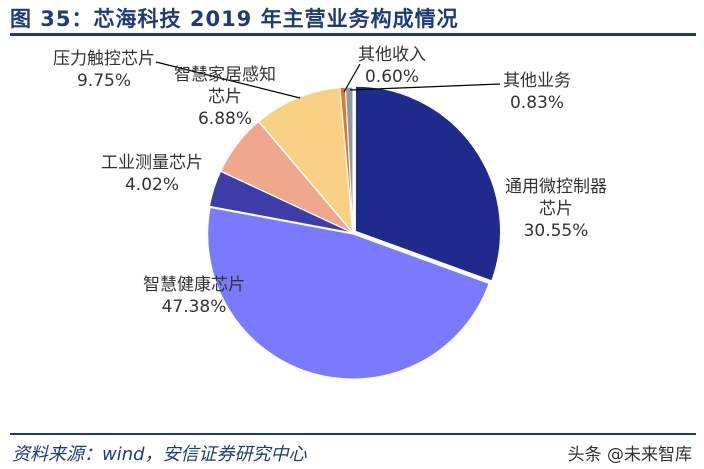  I want to click on figure-title: 图 35：芯海科技 2019 年主营业务构成情况, so click(234, 19).